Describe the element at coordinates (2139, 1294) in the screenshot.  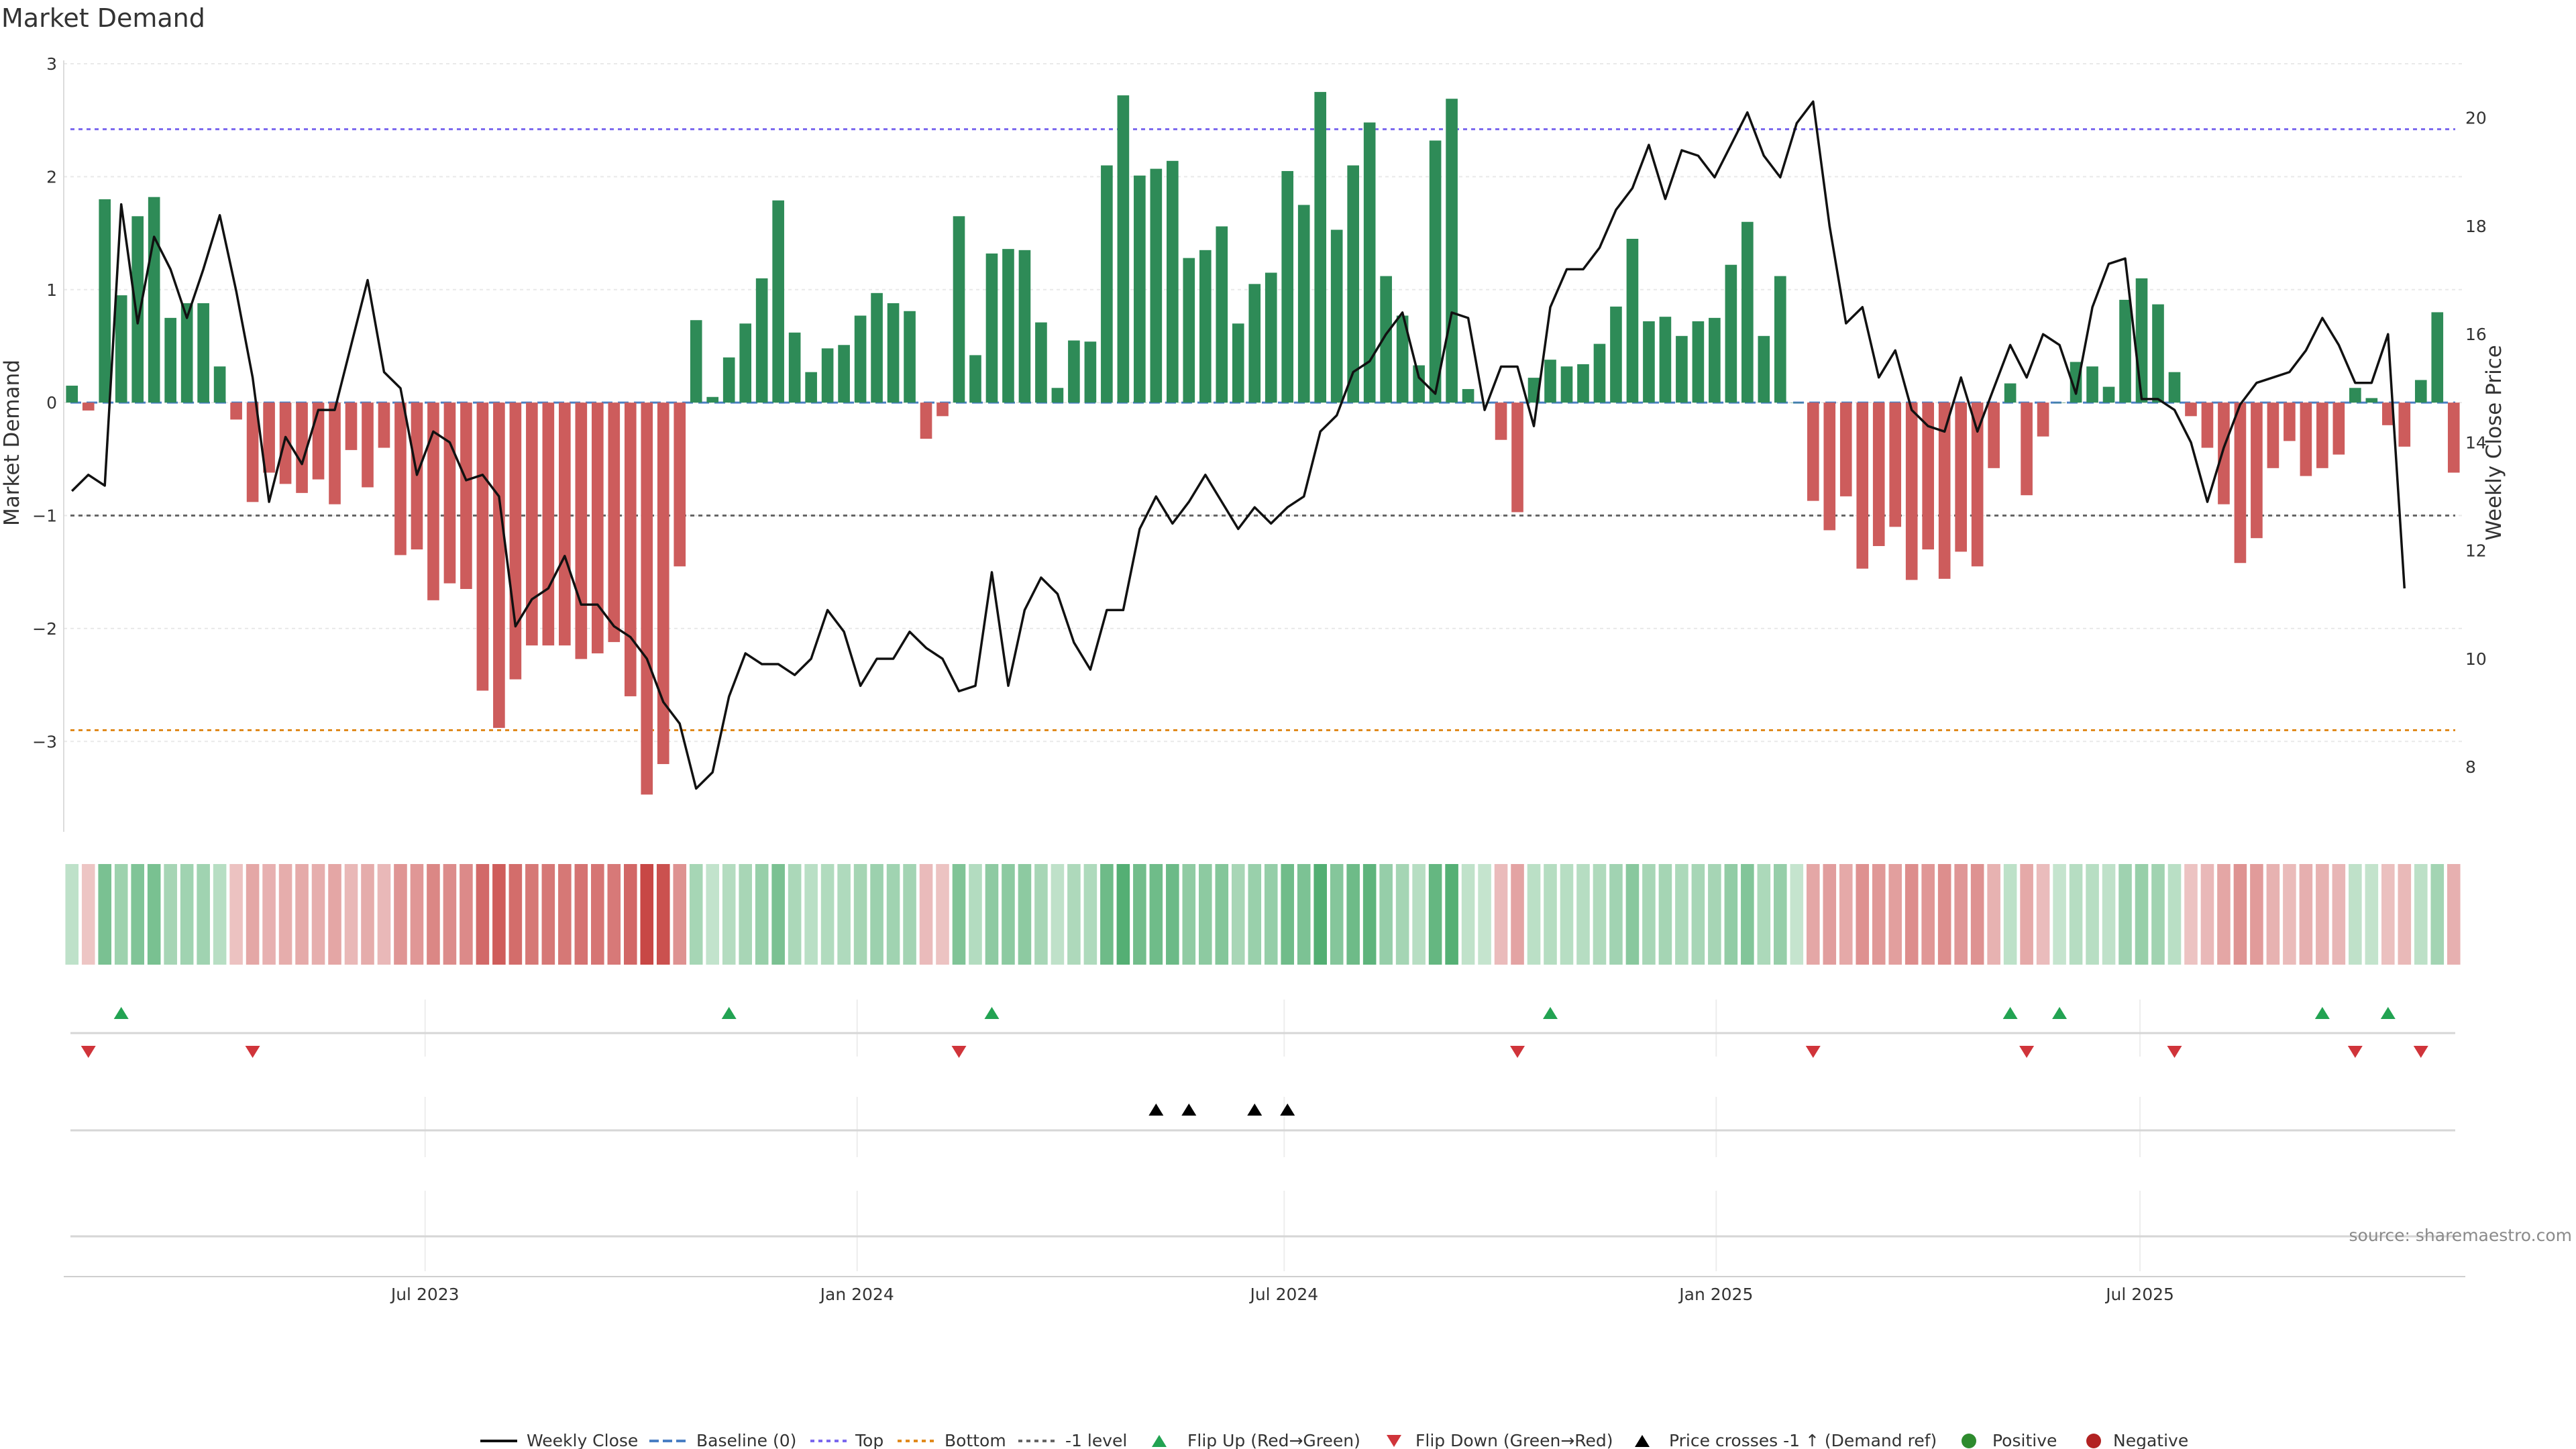
I see `x-tick-label: Jul 2025` at that location.